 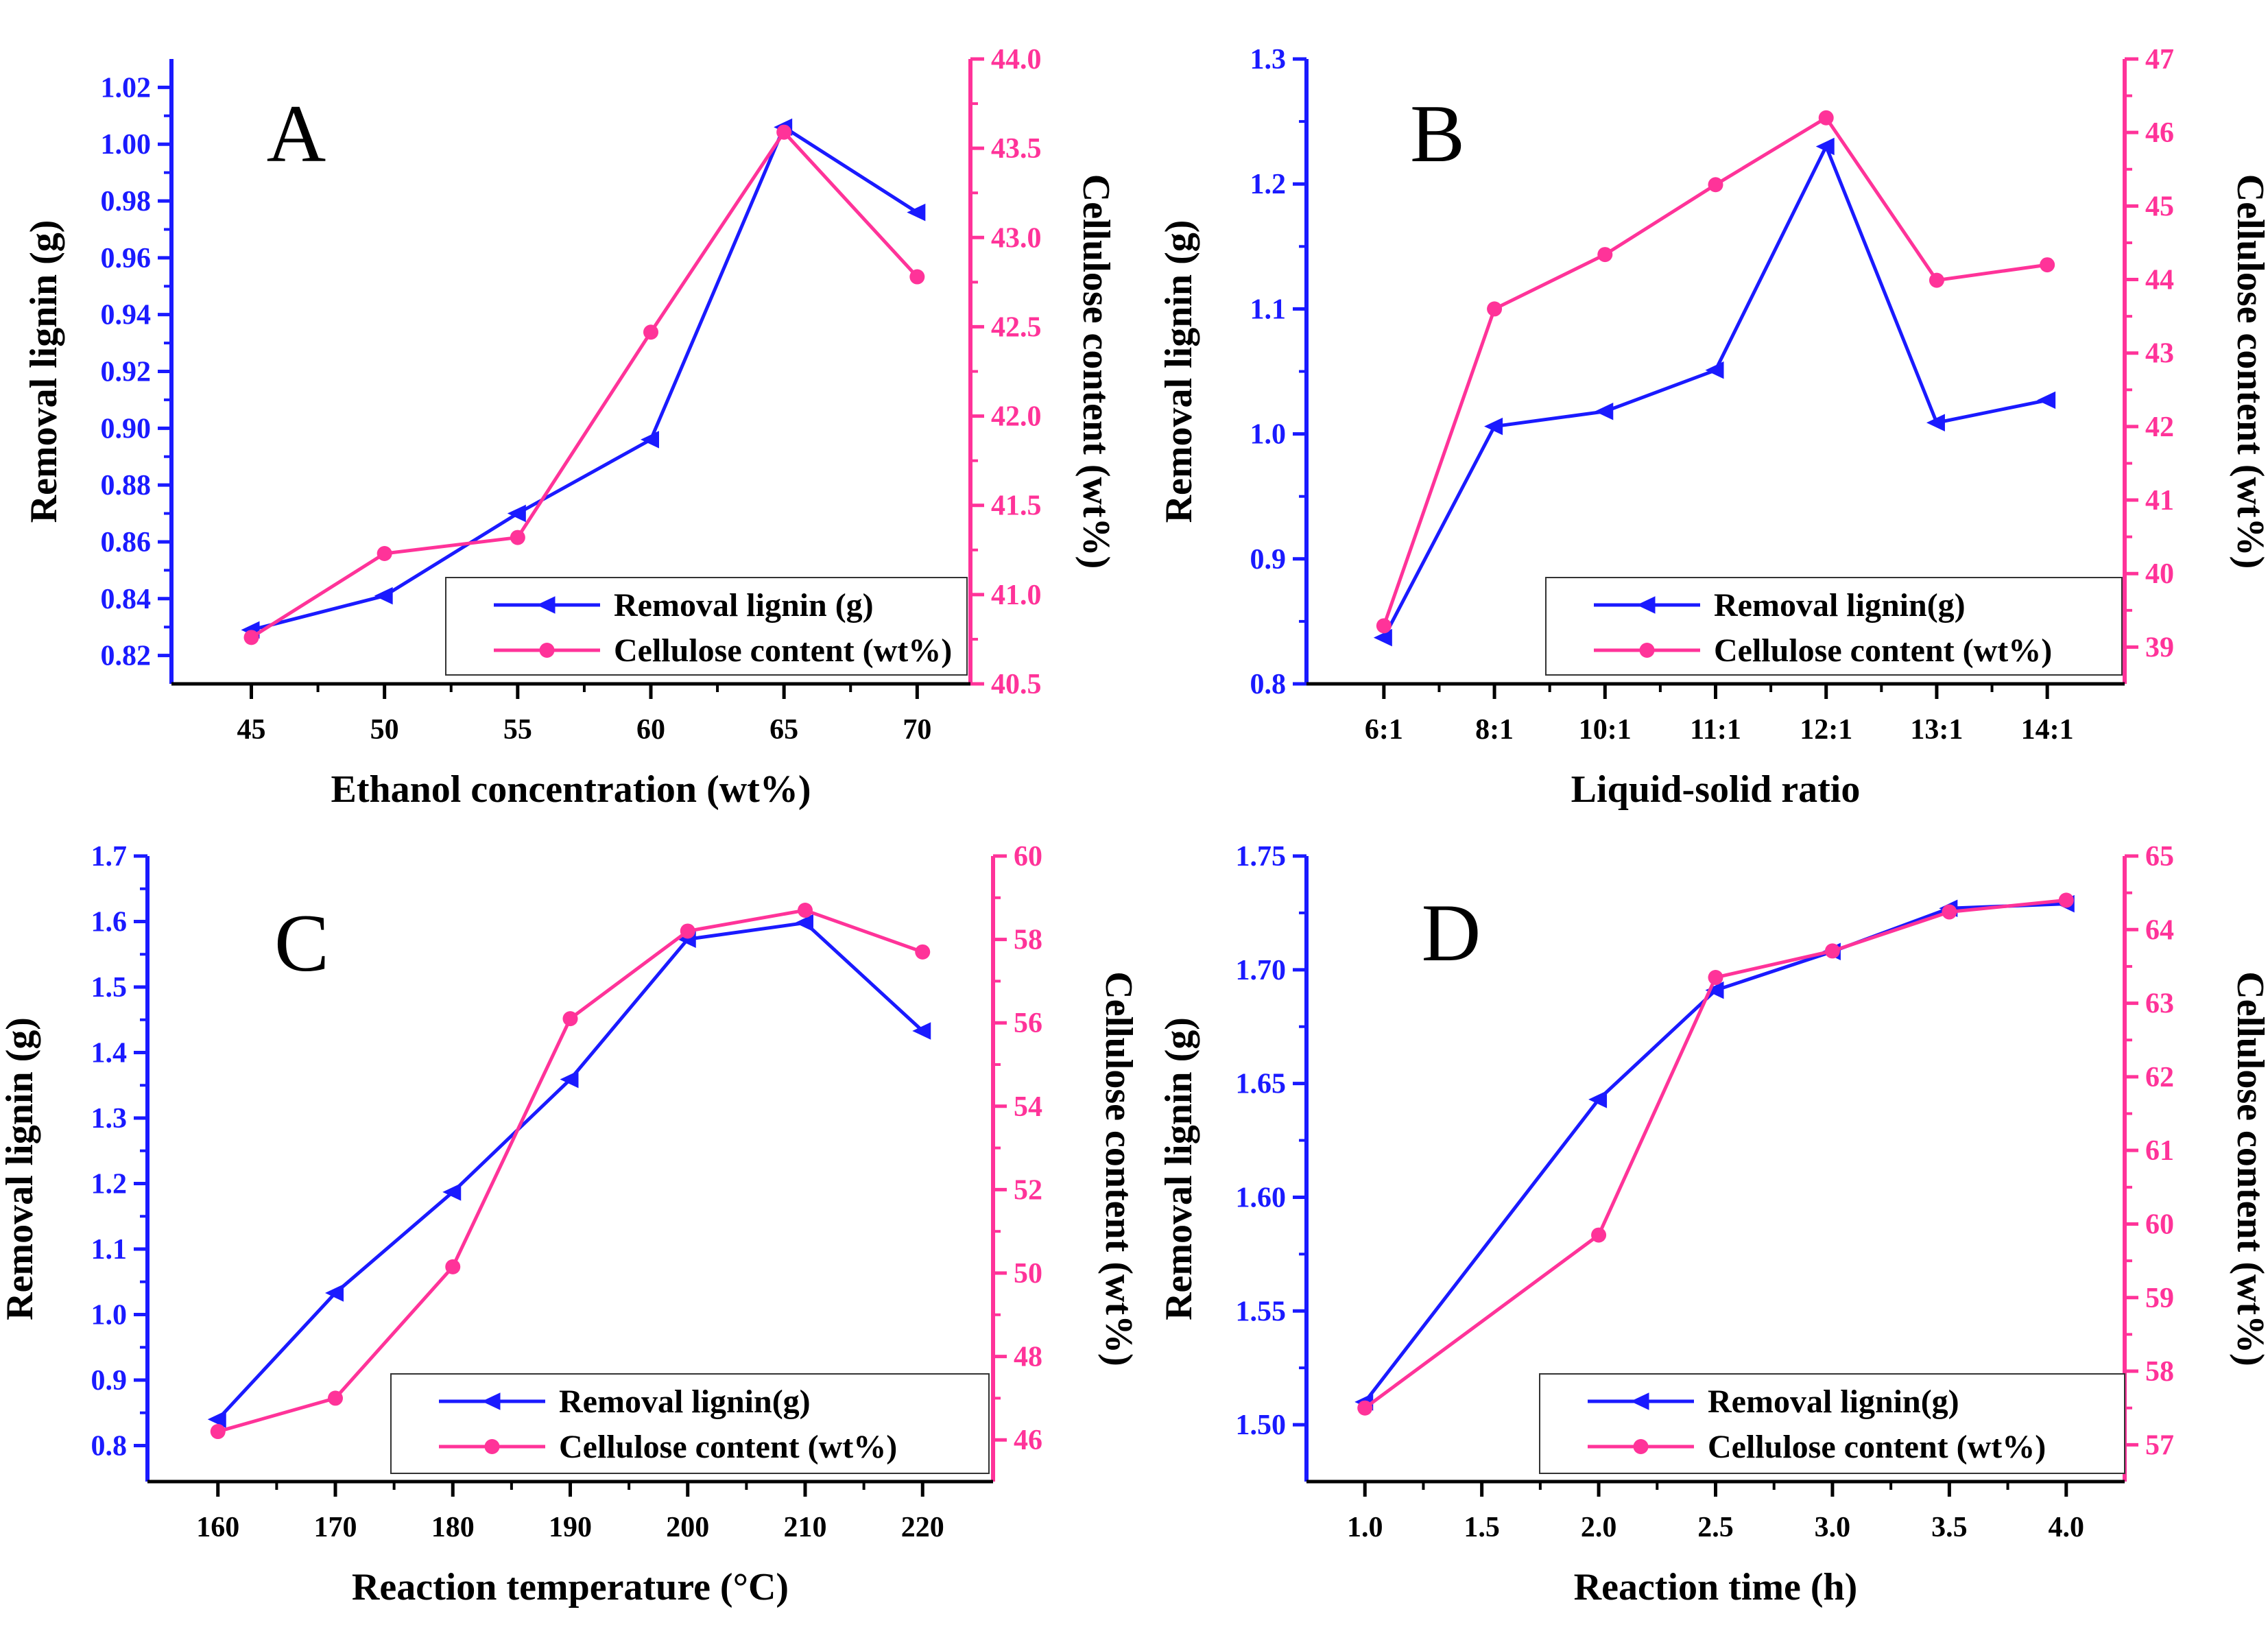 I want to click on right-y-tick-label: 40.5, so click(x=1017, y=684).